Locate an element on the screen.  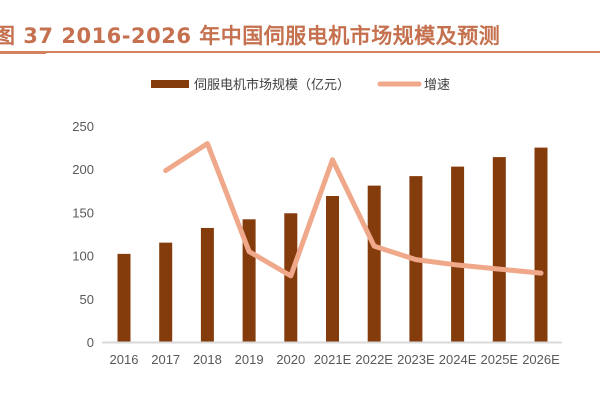
bar-2017 is located at coordinates (166, 292).